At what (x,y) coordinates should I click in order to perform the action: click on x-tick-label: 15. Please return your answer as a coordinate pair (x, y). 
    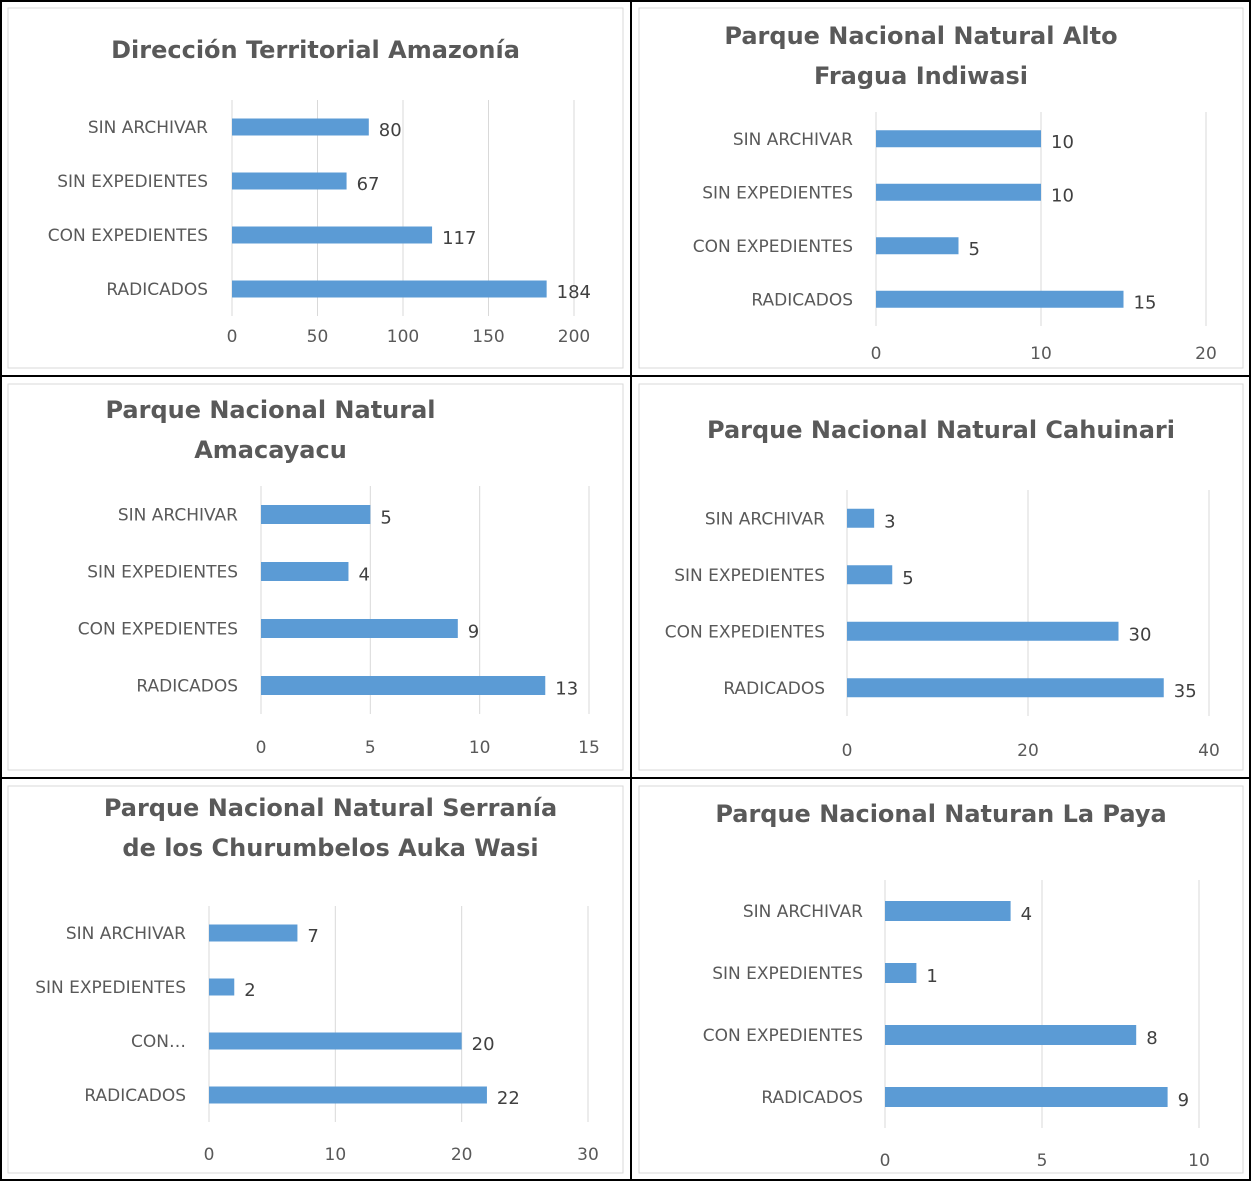
    Looking at the image, I should click on (589, 748).